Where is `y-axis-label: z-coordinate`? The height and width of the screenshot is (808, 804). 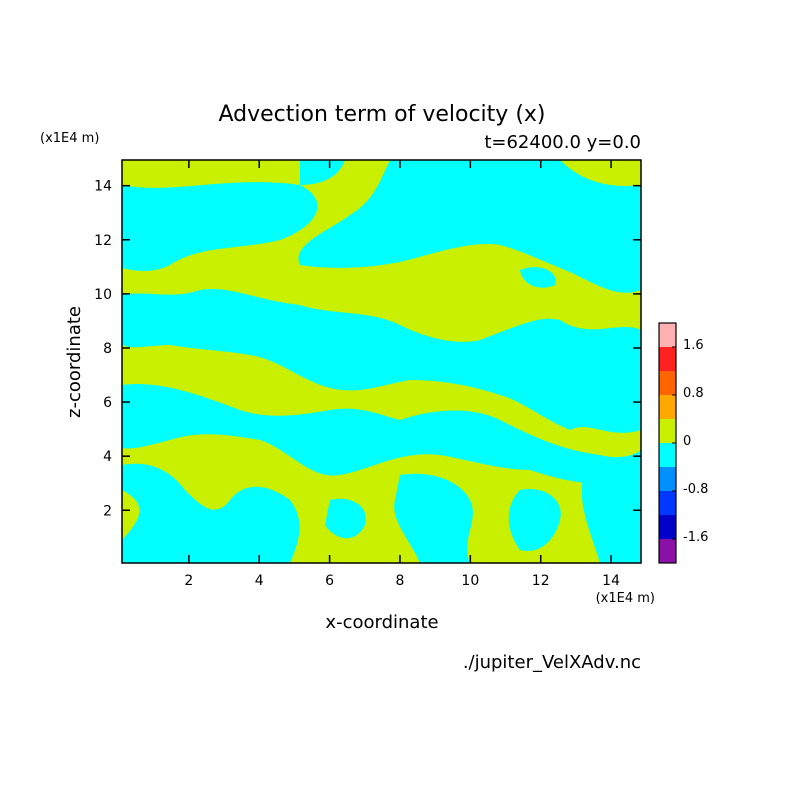
y-axis-label: z-coordinate is located at coordinates (74, 362).